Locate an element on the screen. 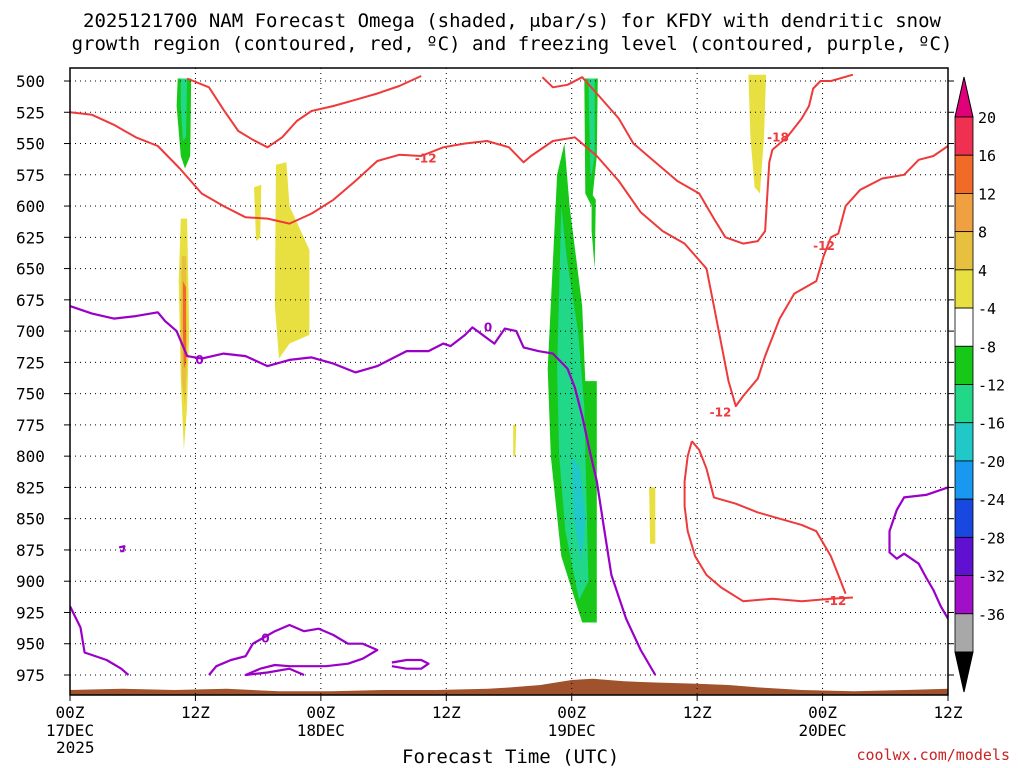 Image resolution: width=1024 pixels, height=768 pixels. y-tick-label-975: 975 is located at coordinates (30, 675).